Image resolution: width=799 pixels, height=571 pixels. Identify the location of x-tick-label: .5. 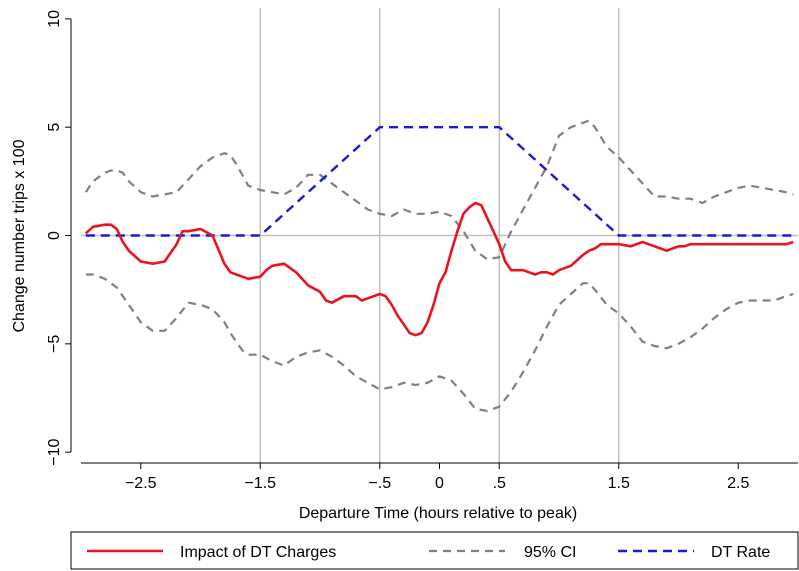
(499, 483).